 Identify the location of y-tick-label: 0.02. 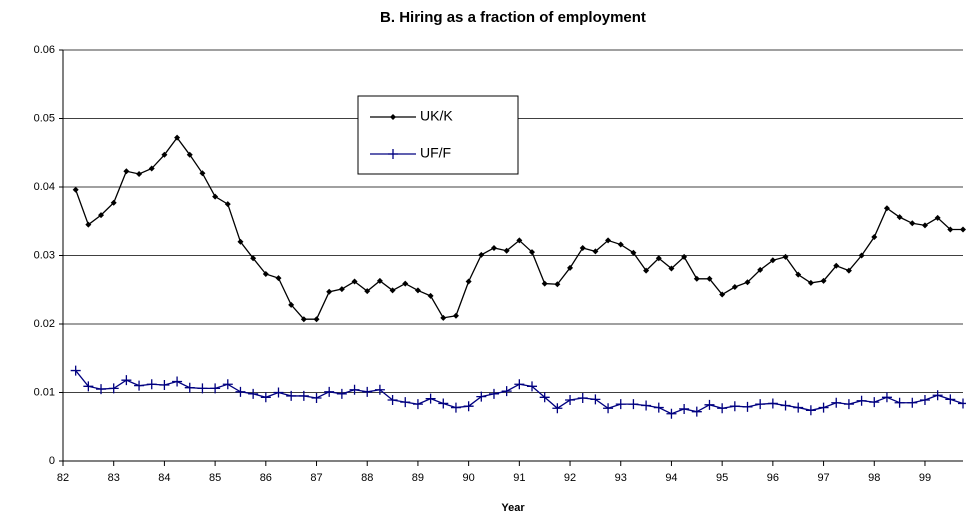
(44, 324).